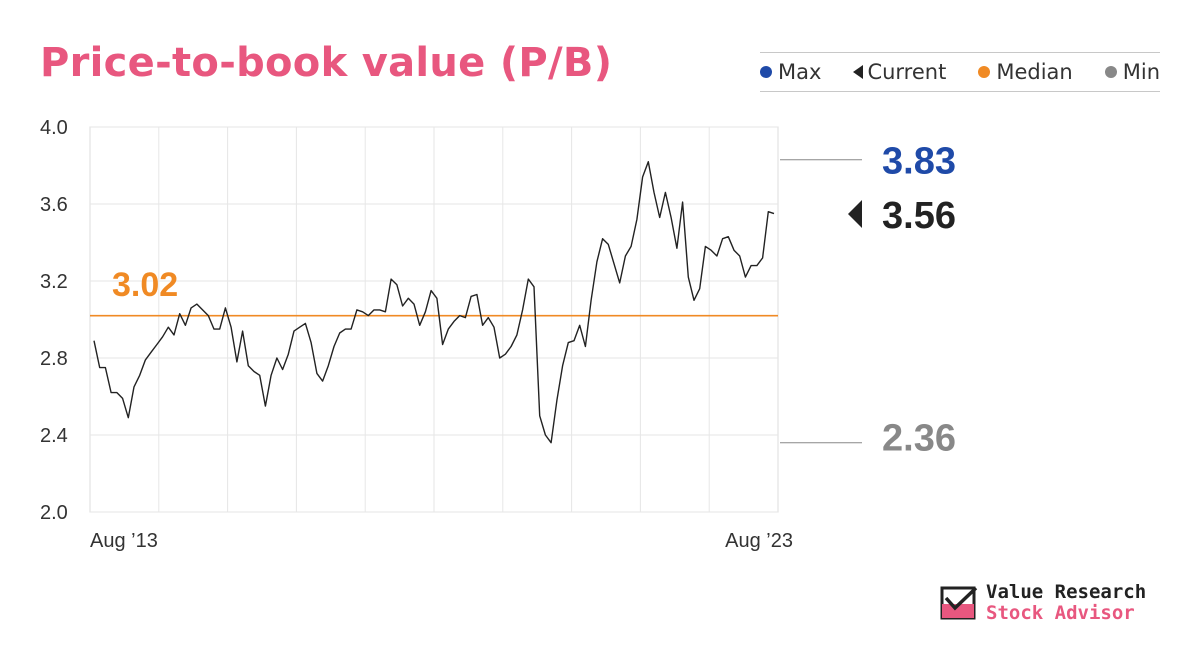  Describe the element at coordinates (54, 128) in the screenshot. I see `y-tick-label: 4.0` at that location.